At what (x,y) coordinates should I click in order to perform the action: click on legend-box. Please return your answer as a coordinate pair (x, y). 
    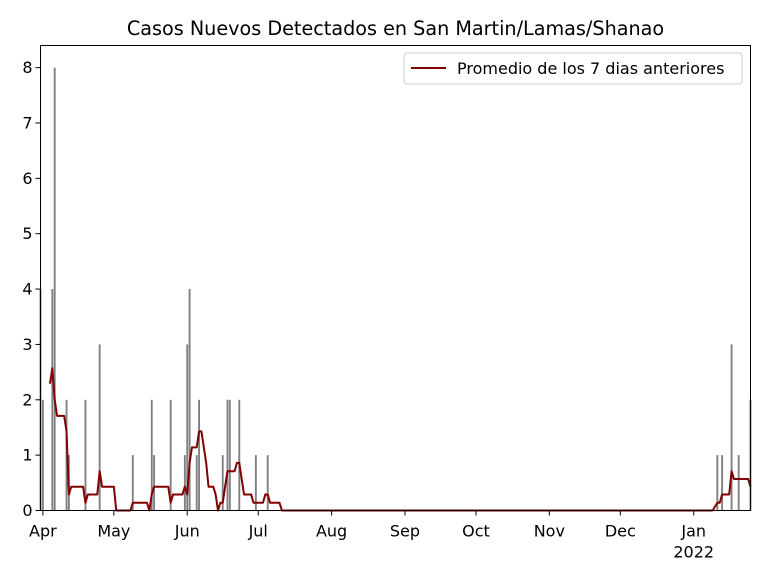
    Looking at the image, I should click on (573, 68).